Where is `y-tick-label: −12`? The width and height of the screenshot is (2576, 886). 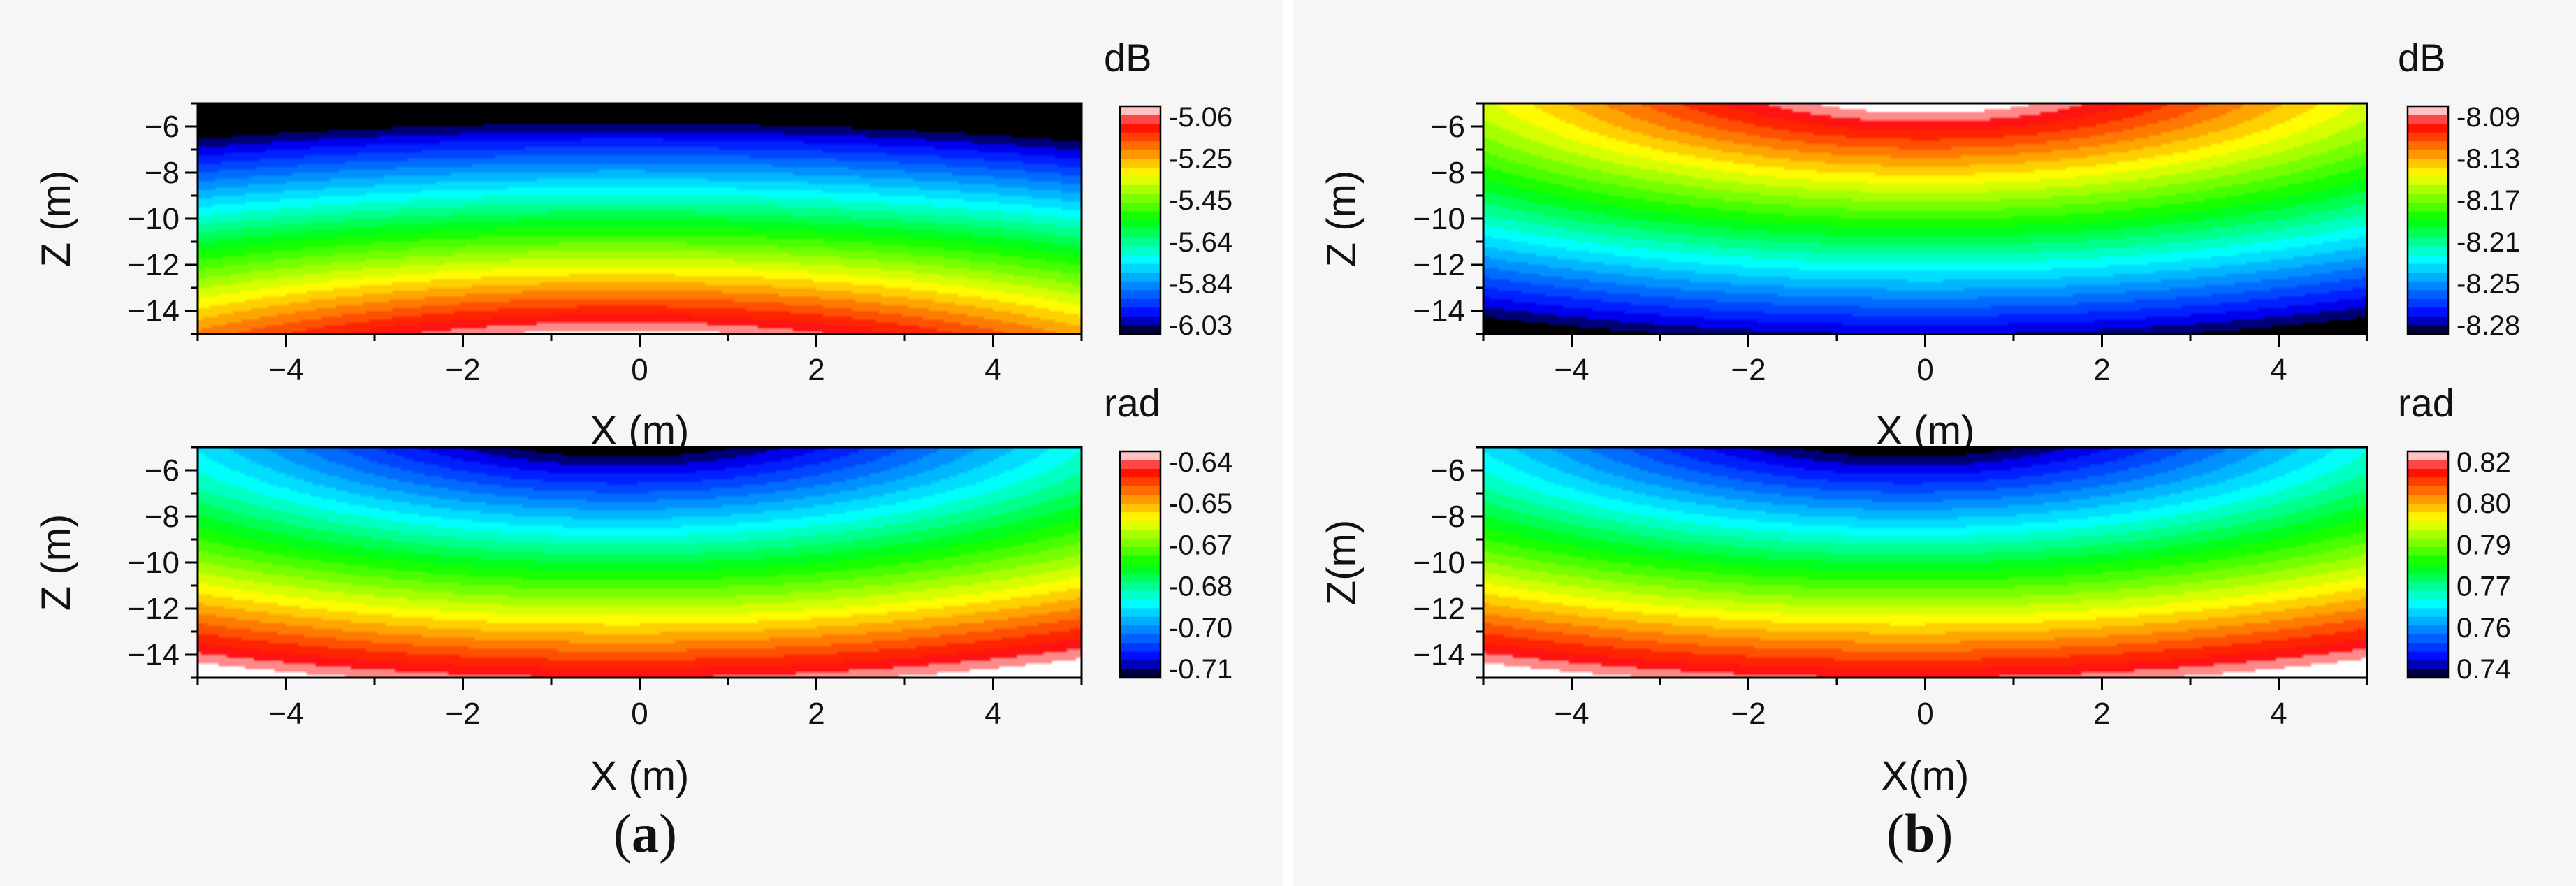 y-tick-label: −12 is located at coordinates (153, 265).